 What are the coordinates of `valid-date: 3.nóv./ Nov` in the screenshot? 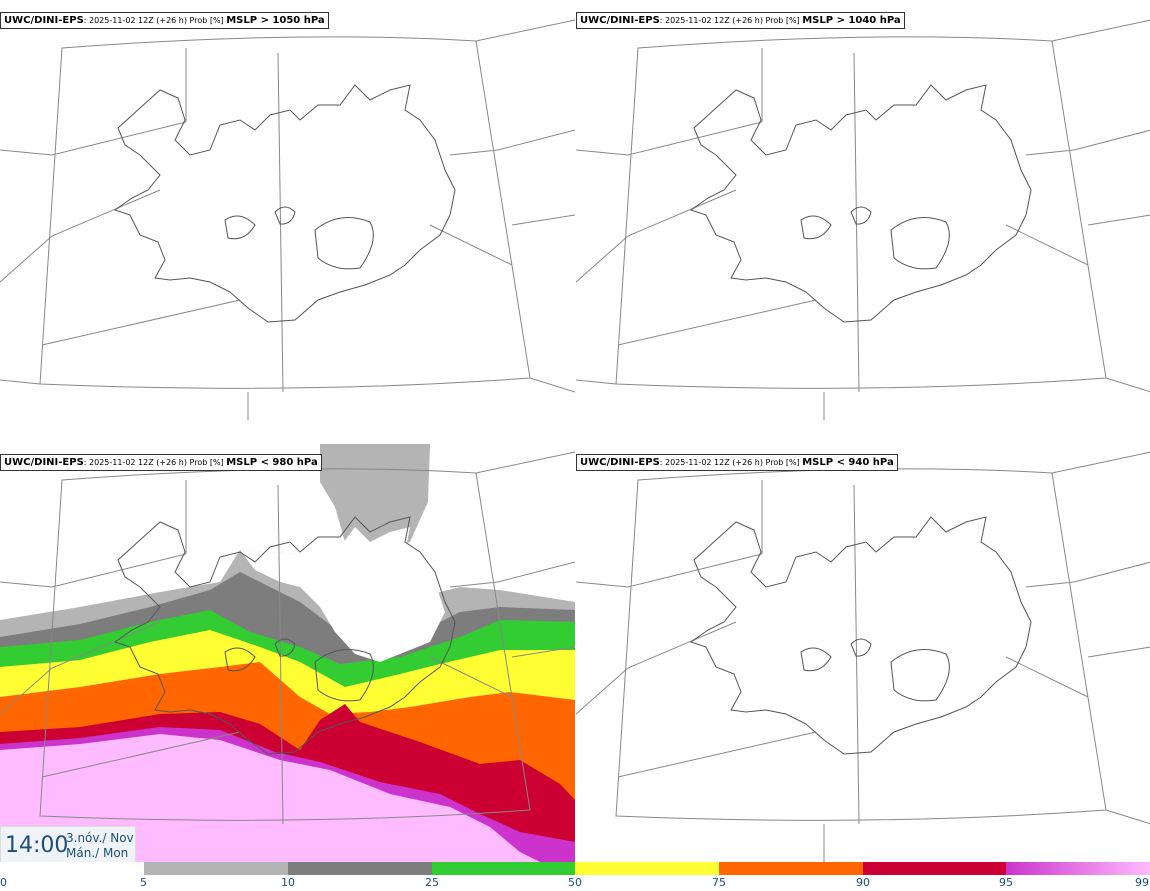 It's located at (100, 838).